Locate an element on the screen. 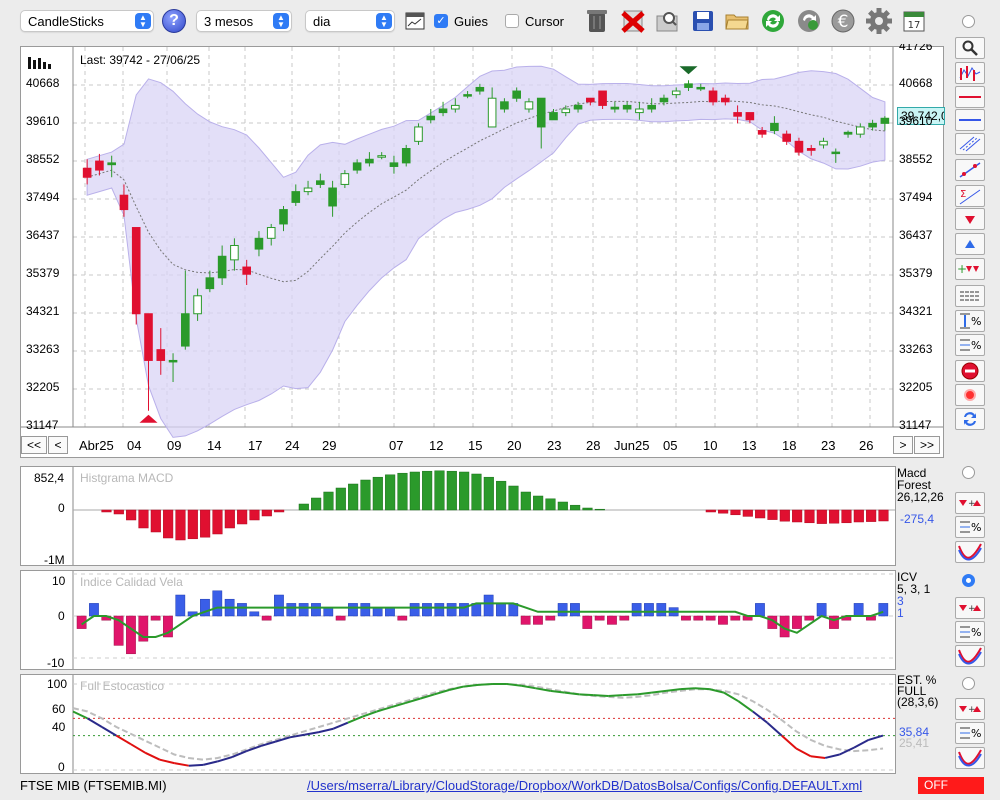 The height and width of the screenshot is (800, 1000). percent-lines-icon-glyph: % is located at coordinates (970, 345).